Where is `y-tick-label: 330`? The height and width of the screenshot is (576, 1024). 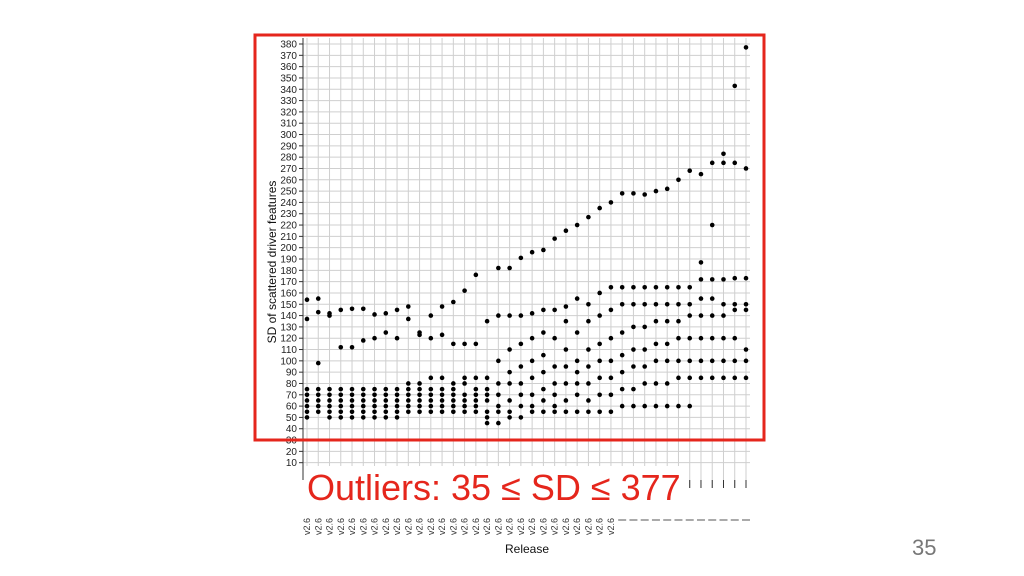 y-tick-label: 330 is located at coordinates (288, 101).